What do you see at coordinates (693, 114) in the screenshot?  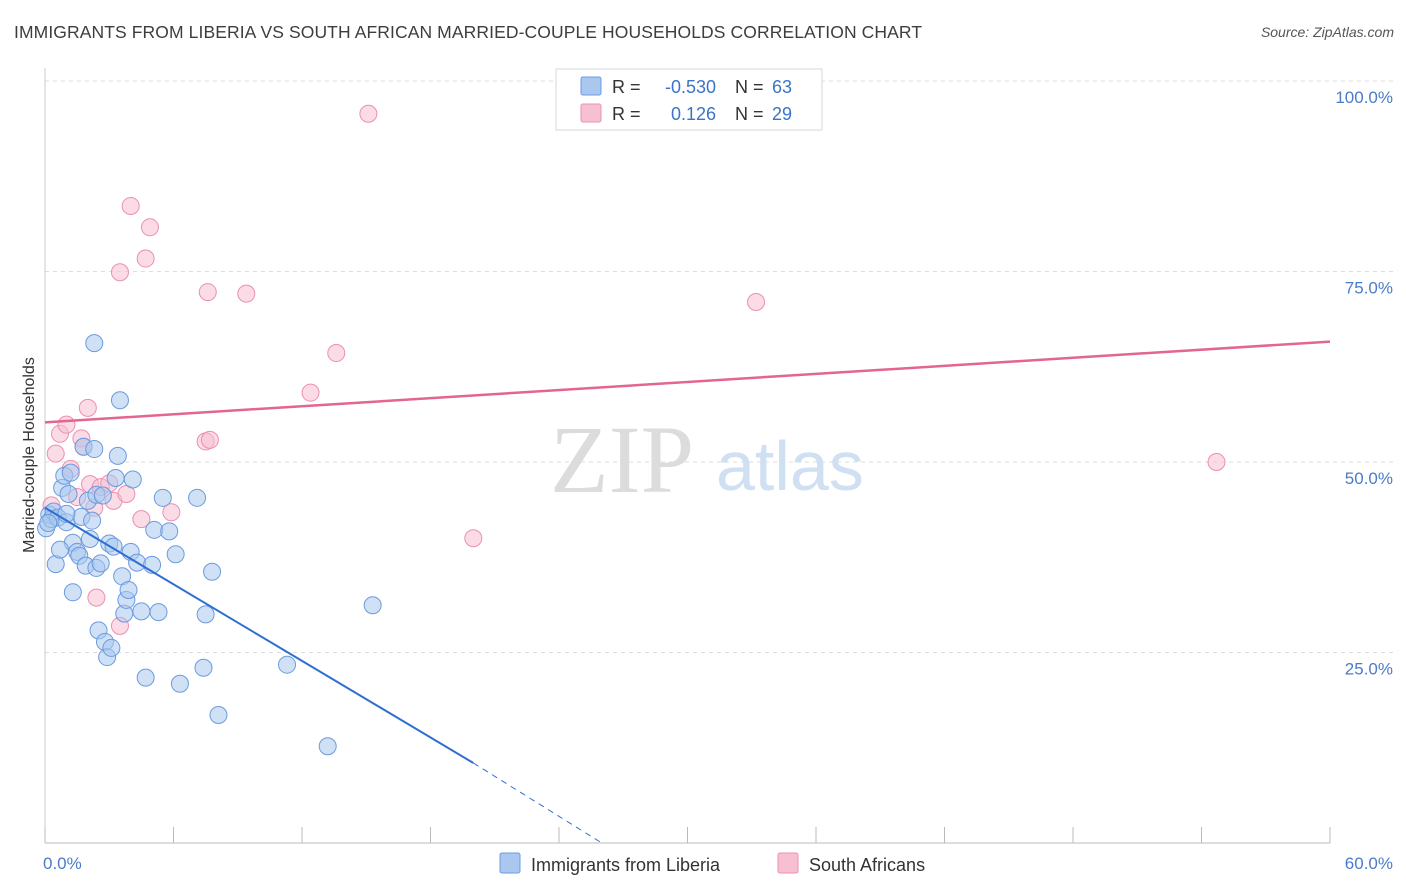 I see `legend-r-value-2: 0.126` at bounding box center [693, 114].